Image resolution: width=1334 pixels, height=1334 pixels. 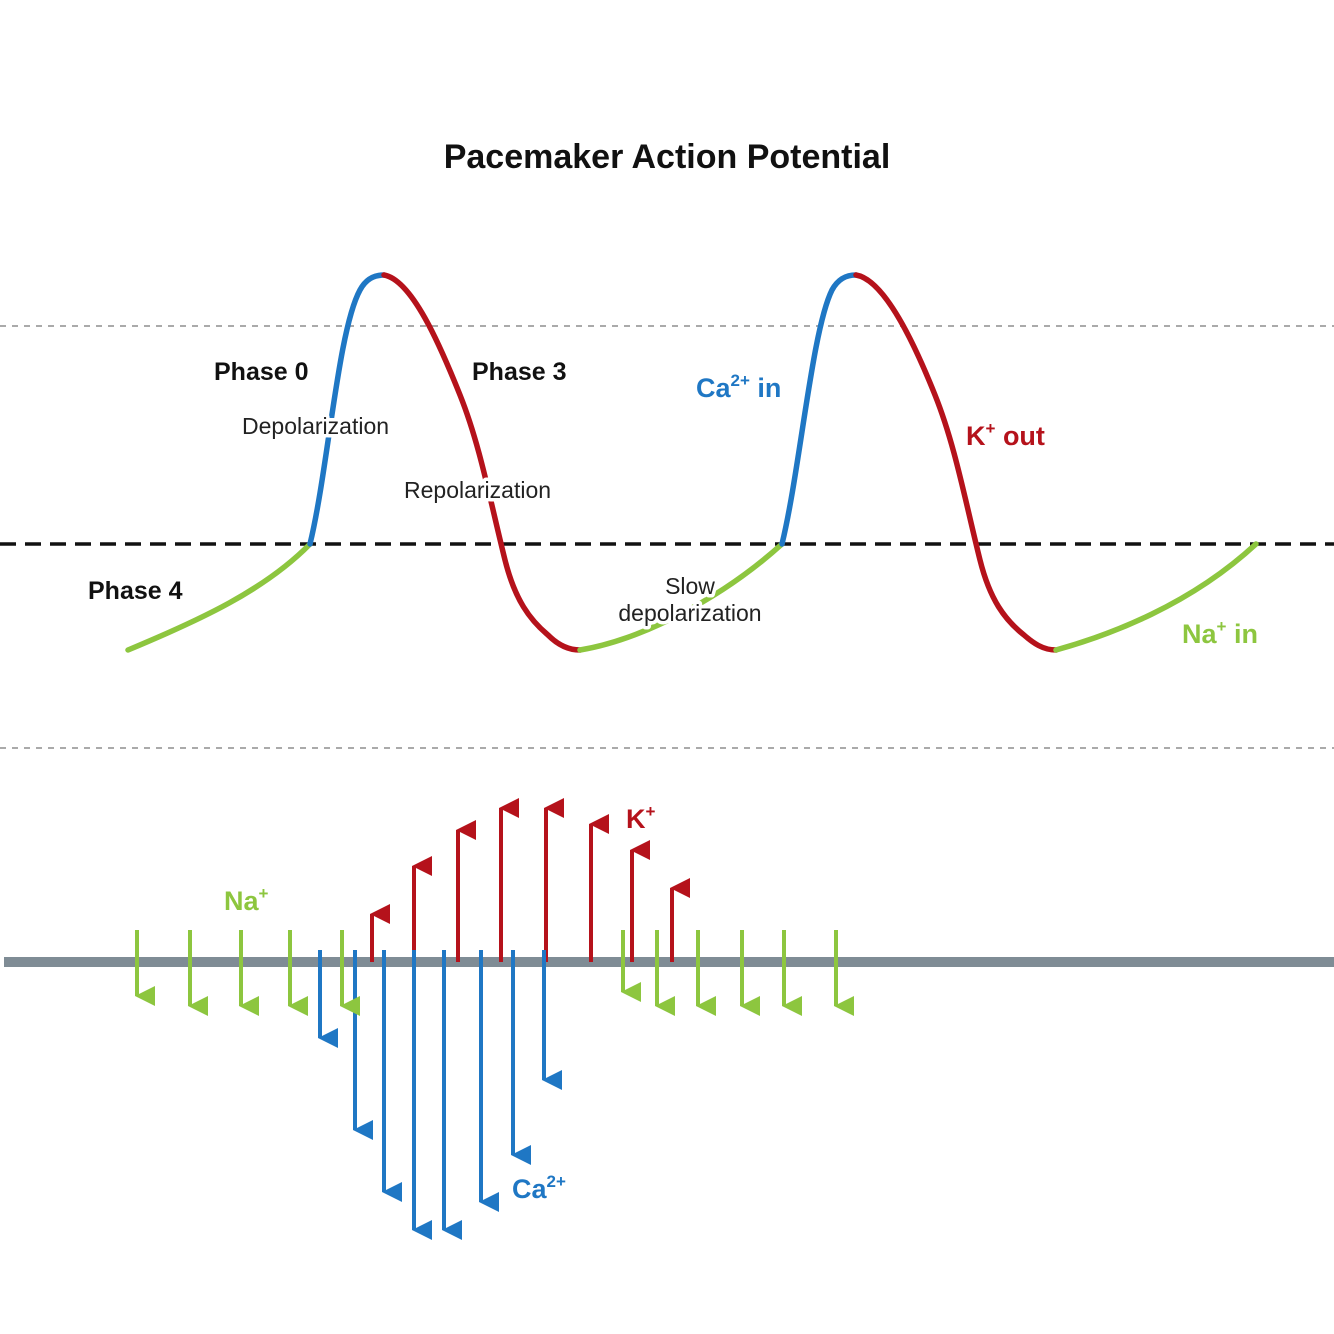 I want to click on phase0-description: Depolarization, so click(x=315, y=426).